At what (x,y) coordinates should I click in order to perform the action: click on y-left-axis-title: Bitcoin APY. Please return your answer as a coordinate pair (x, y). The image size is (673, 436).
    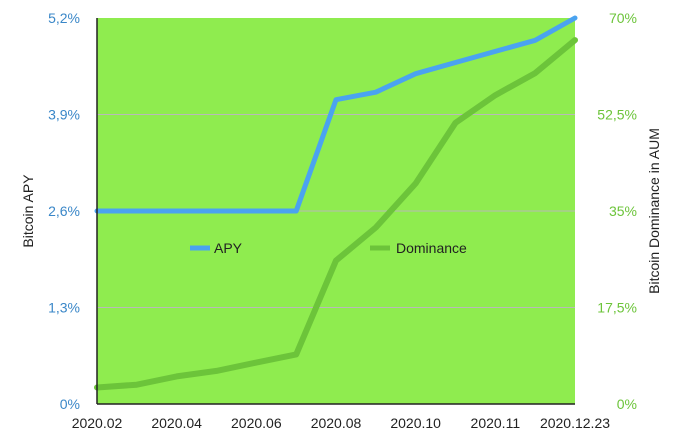
    Looking at the image, I should click on (28, 211).